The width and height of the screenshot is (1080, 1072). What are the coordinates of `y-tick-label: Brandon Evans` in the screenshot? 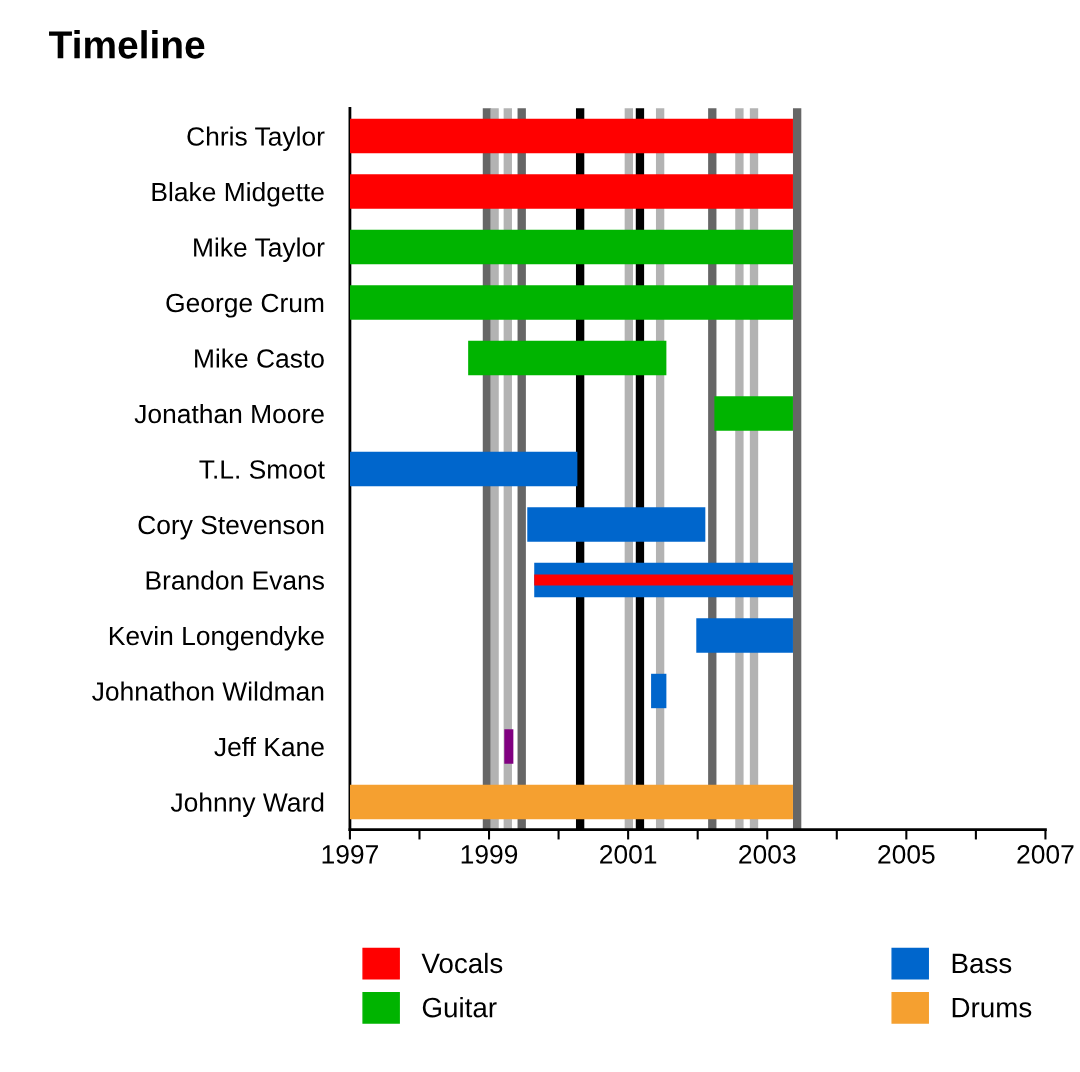 It's located at (235, 580).